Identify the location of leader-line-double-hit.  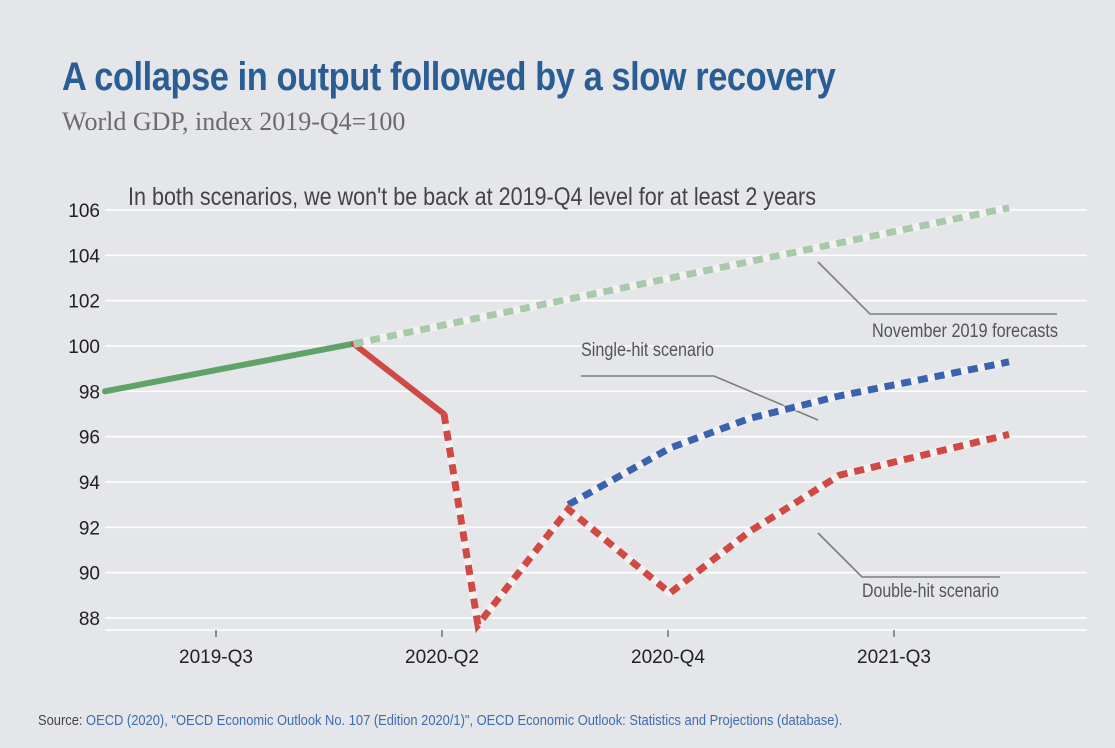
(908, 555).